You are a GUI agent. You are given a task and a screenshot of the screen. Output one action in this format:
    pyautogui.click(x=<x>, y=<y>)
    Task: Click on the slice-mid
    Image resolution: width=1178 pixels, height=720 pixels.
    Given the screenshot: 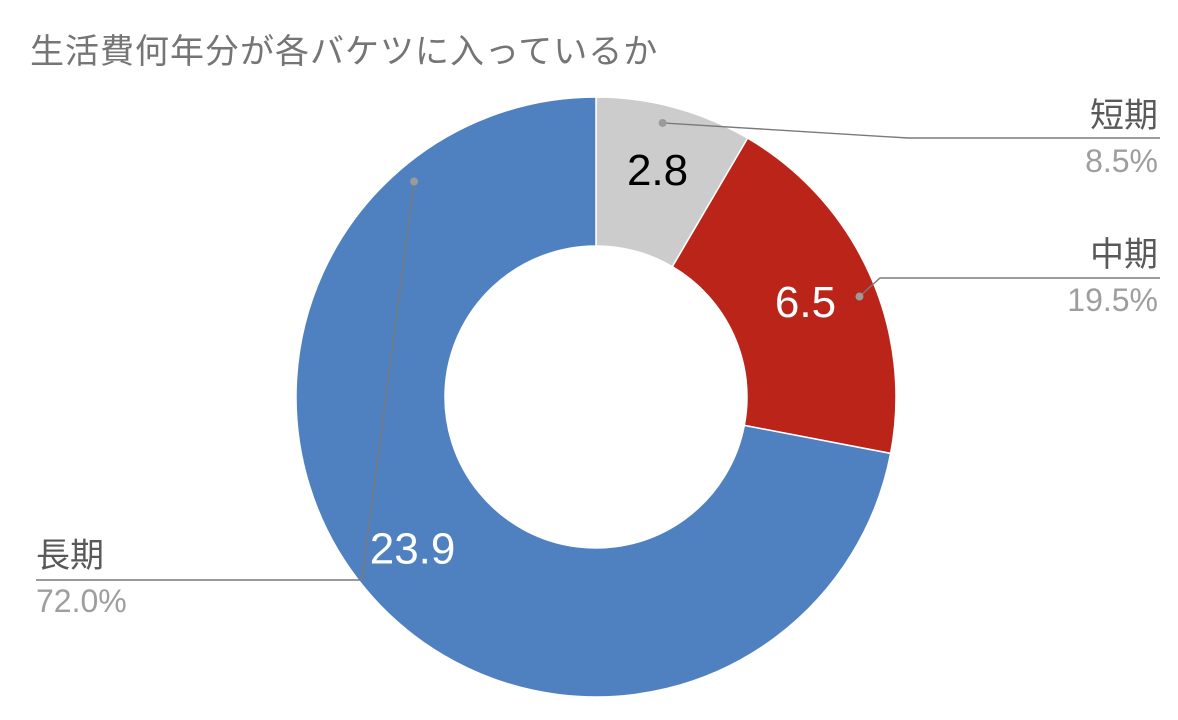 What is the action you would take?
    pyautogui.click(x=784, y=296)
    